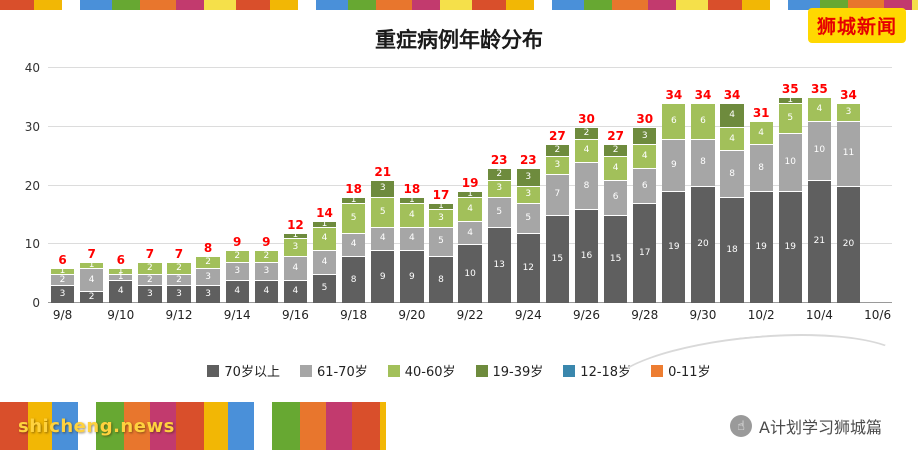  What do you see at coordinates (644, 185) in the screenshot?
I see `segment-value-label: 6` at bounding box center [644, 185].